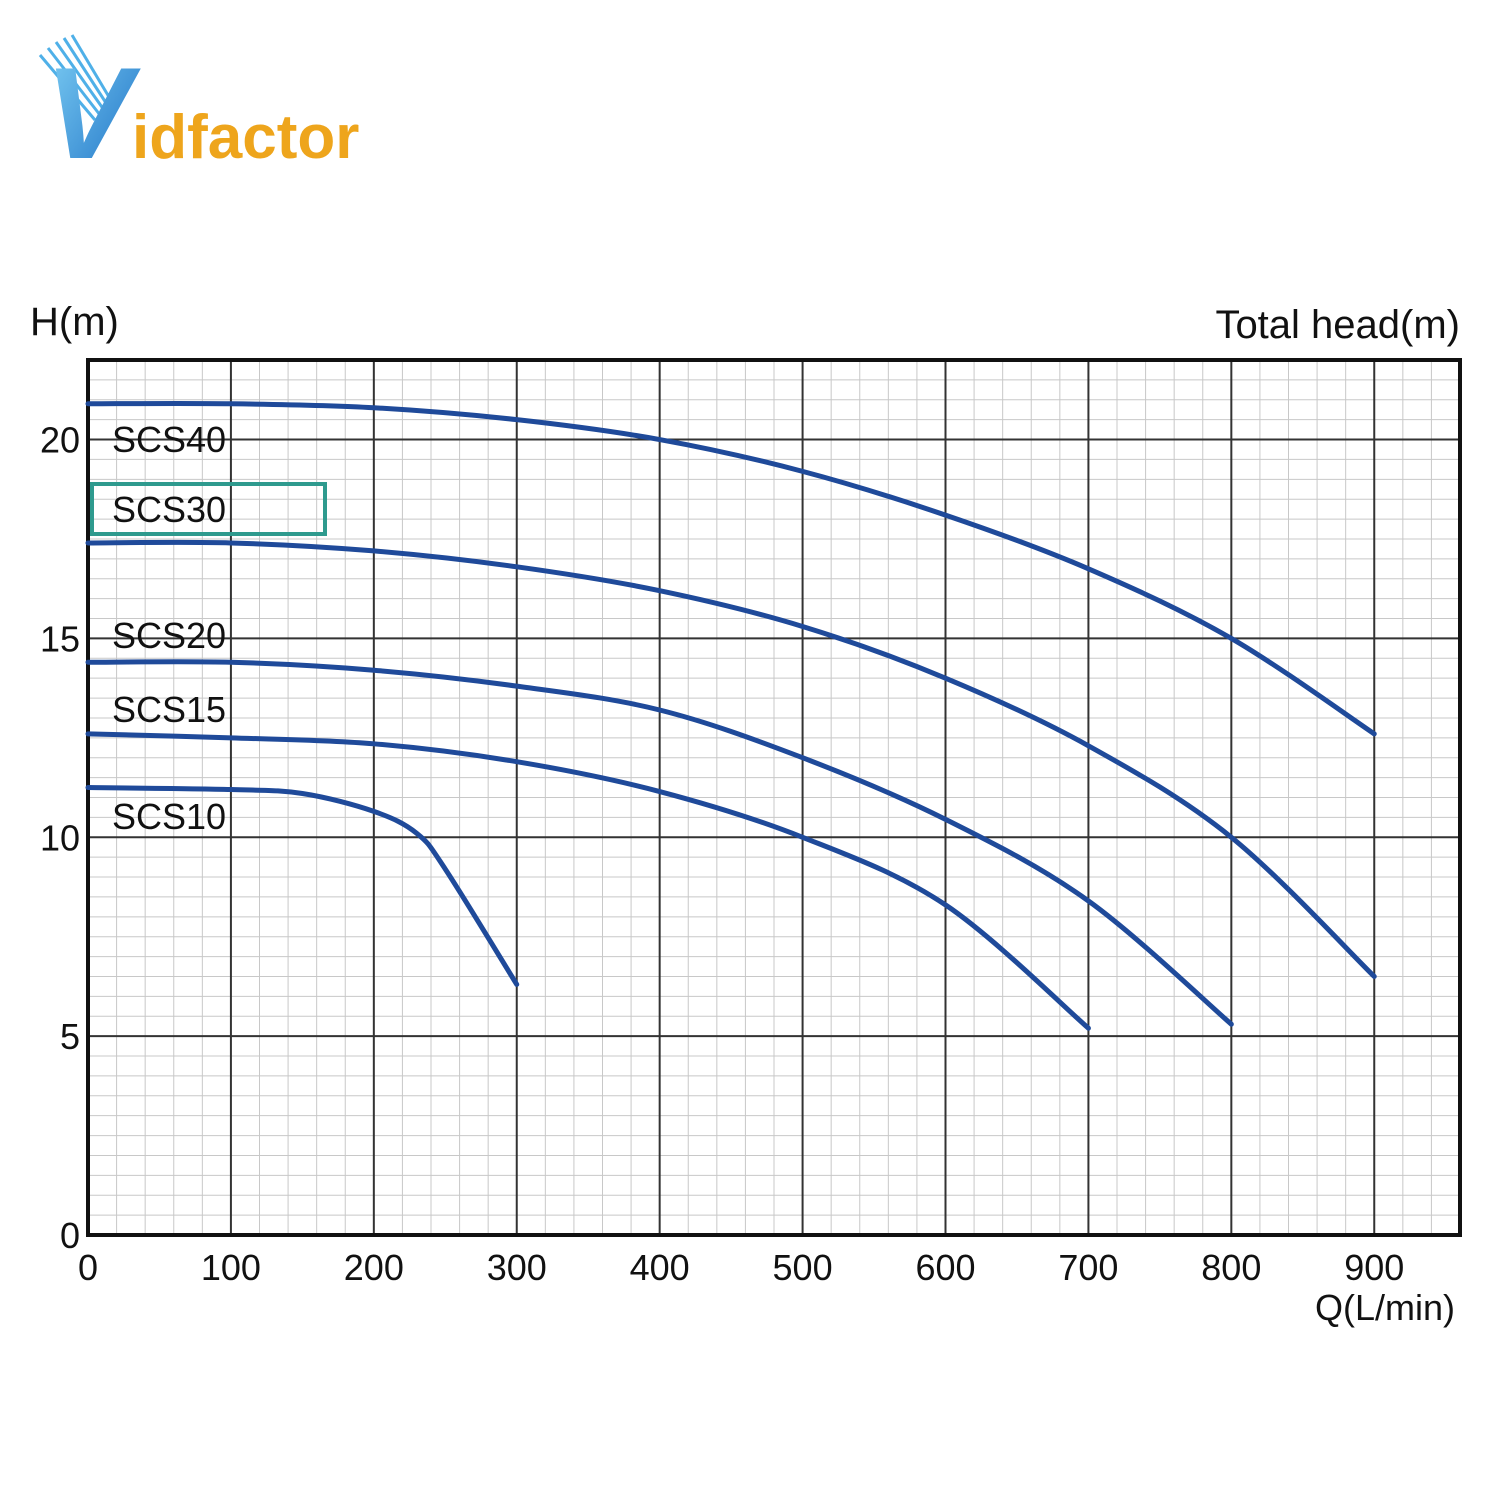 The height and width of the screenshot is (1500, 1500). I want to click on y-axis-title: H(m), so click(74, 322).